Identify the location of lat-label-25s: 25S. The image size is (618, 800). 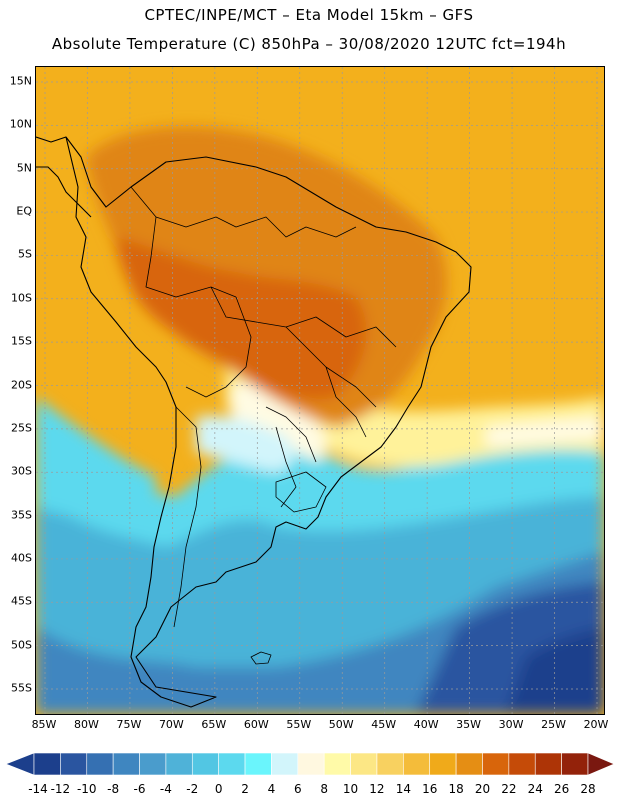
(21, 428).